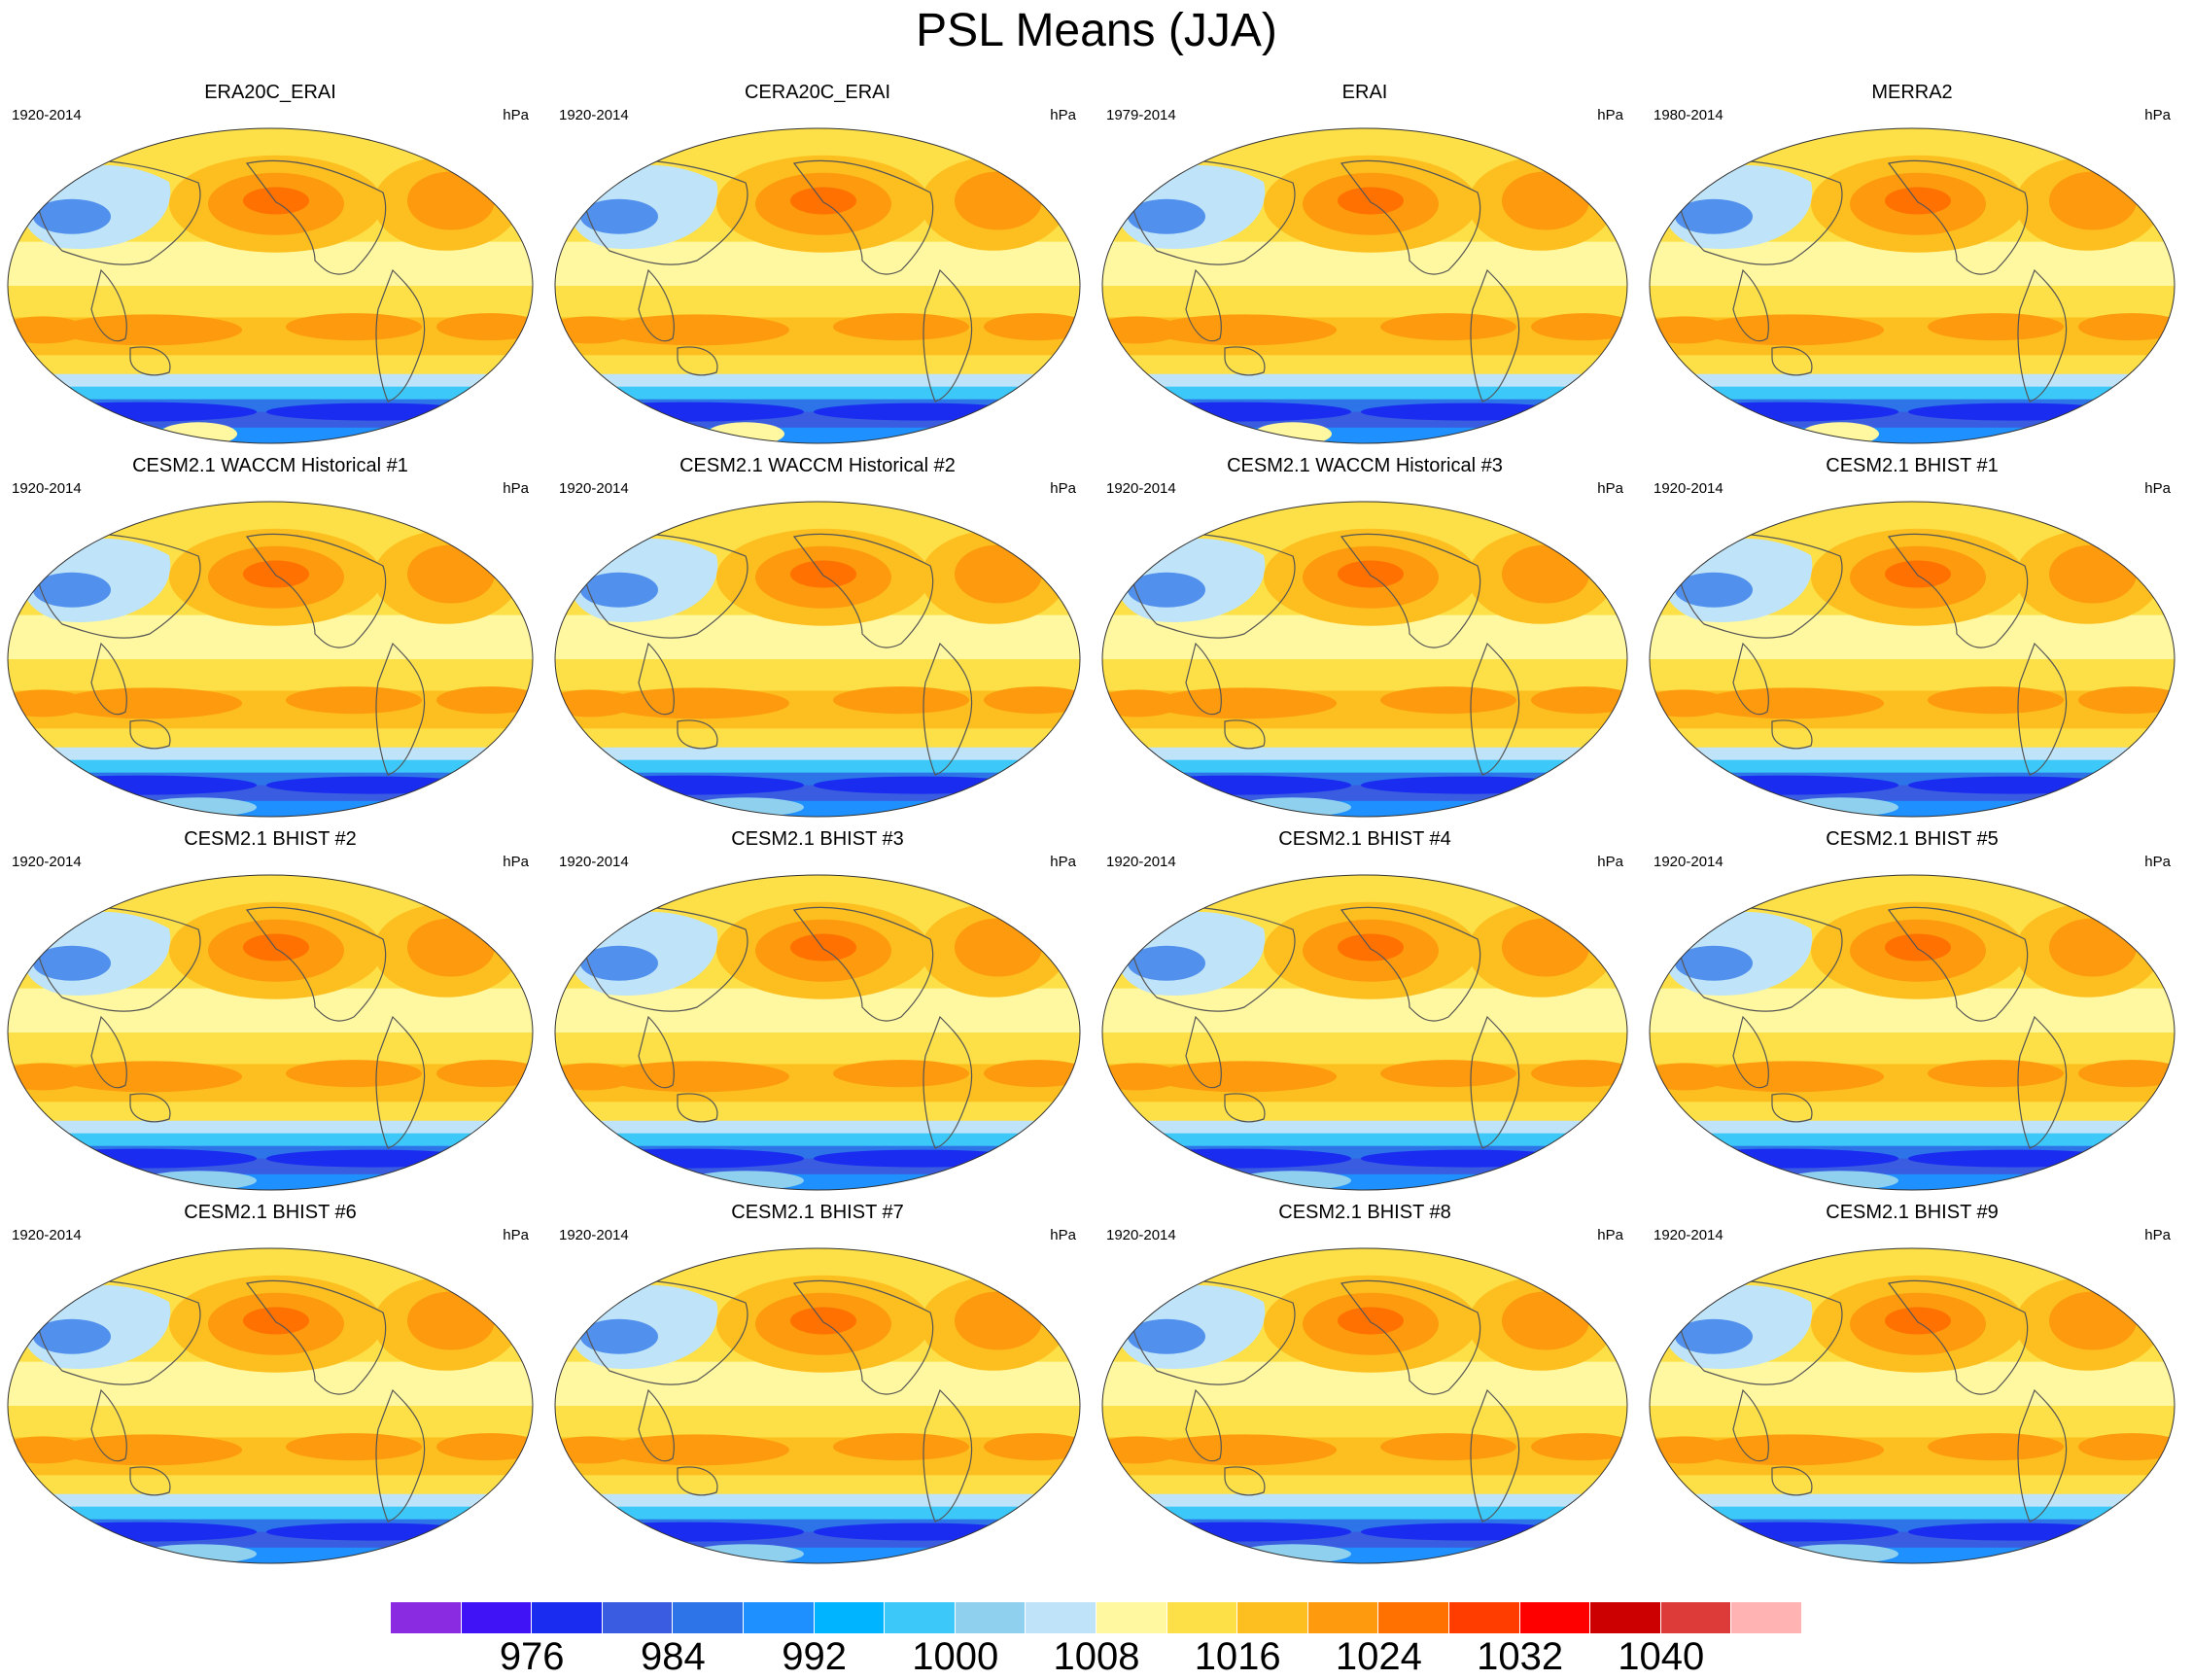 The width and height of the screenshot is (2193, 1680). Describe the element at coordinates (270, 92) in the screenshot. I see `panel-title: ERA20C_ERAI` at that location.